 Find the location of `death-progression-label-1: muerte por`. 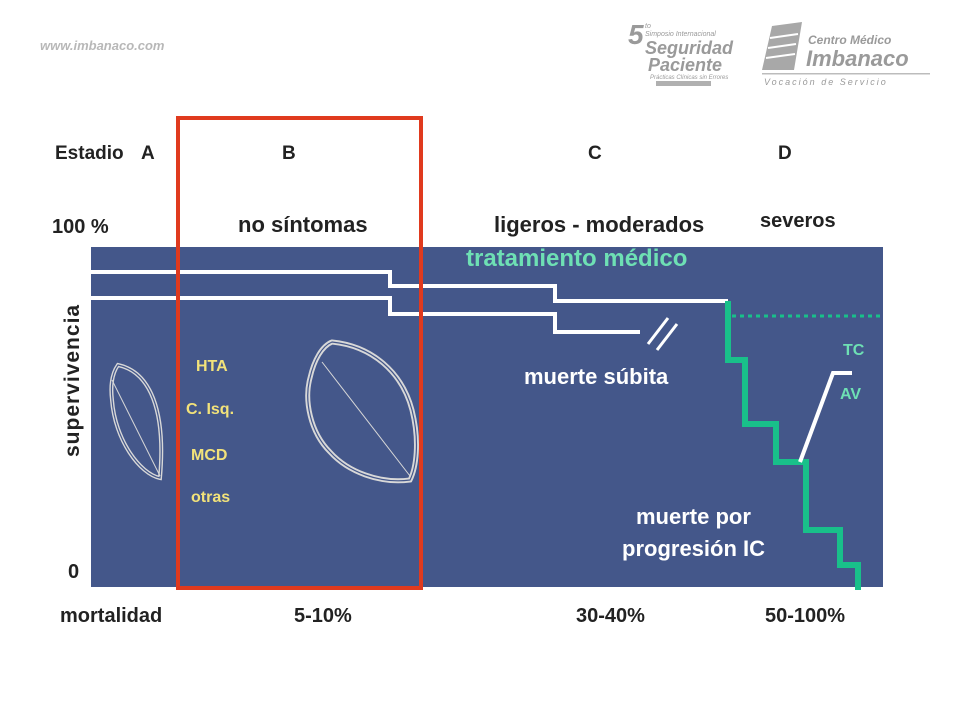

death-progression-label-1: muerte por is located at coordinates (693, 516).